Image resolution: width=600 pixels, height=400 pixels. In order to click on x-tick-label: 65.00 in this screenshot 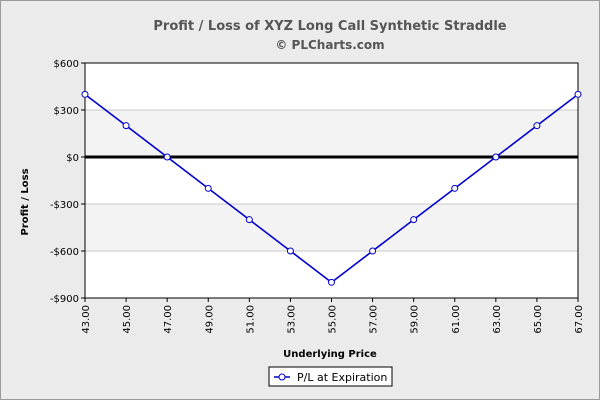, I will do `click(538, 319)`.